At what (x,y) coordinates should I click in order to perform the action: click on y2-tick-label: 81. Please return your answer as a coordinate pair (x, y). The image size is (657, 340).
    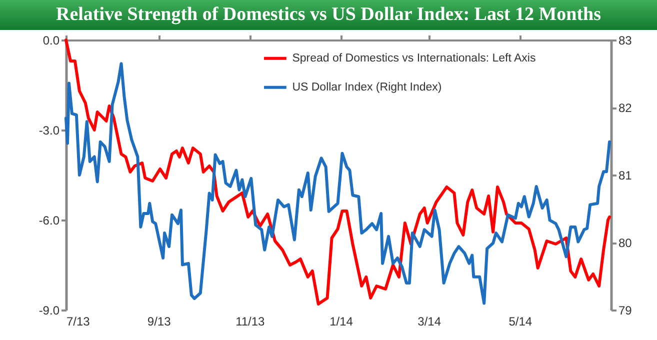
    Looking at the image, I should click on (625, 175).